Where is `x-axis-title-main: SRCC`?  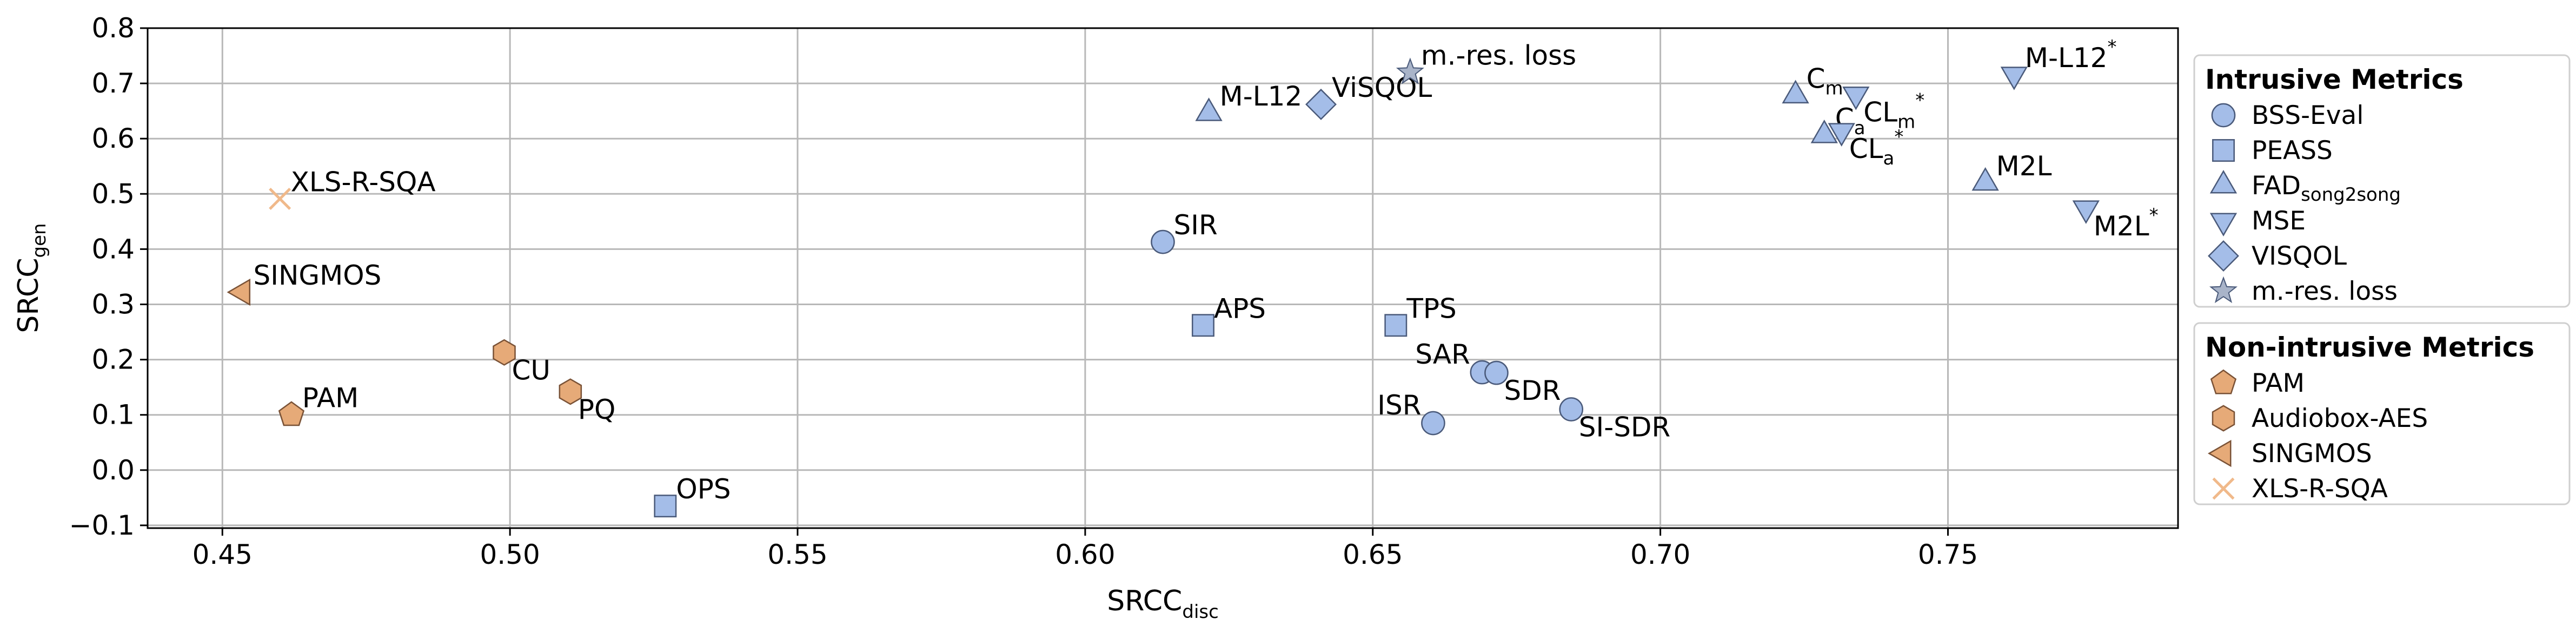
x-axis-title-main: SRCC is located at coordinates (1144, 601).